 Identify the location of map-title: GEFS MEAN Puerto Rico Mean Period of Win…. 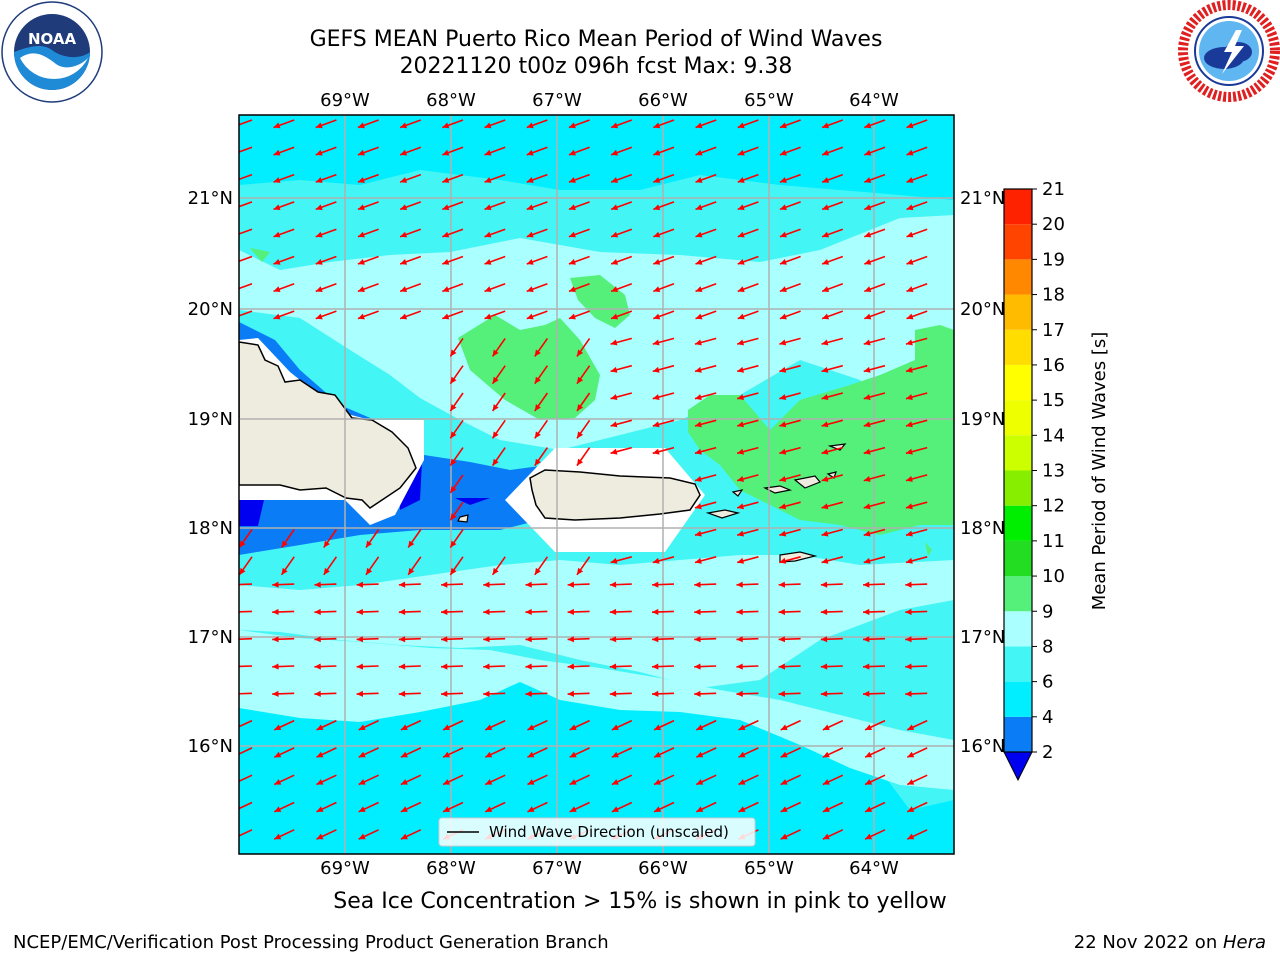
(596, 39).